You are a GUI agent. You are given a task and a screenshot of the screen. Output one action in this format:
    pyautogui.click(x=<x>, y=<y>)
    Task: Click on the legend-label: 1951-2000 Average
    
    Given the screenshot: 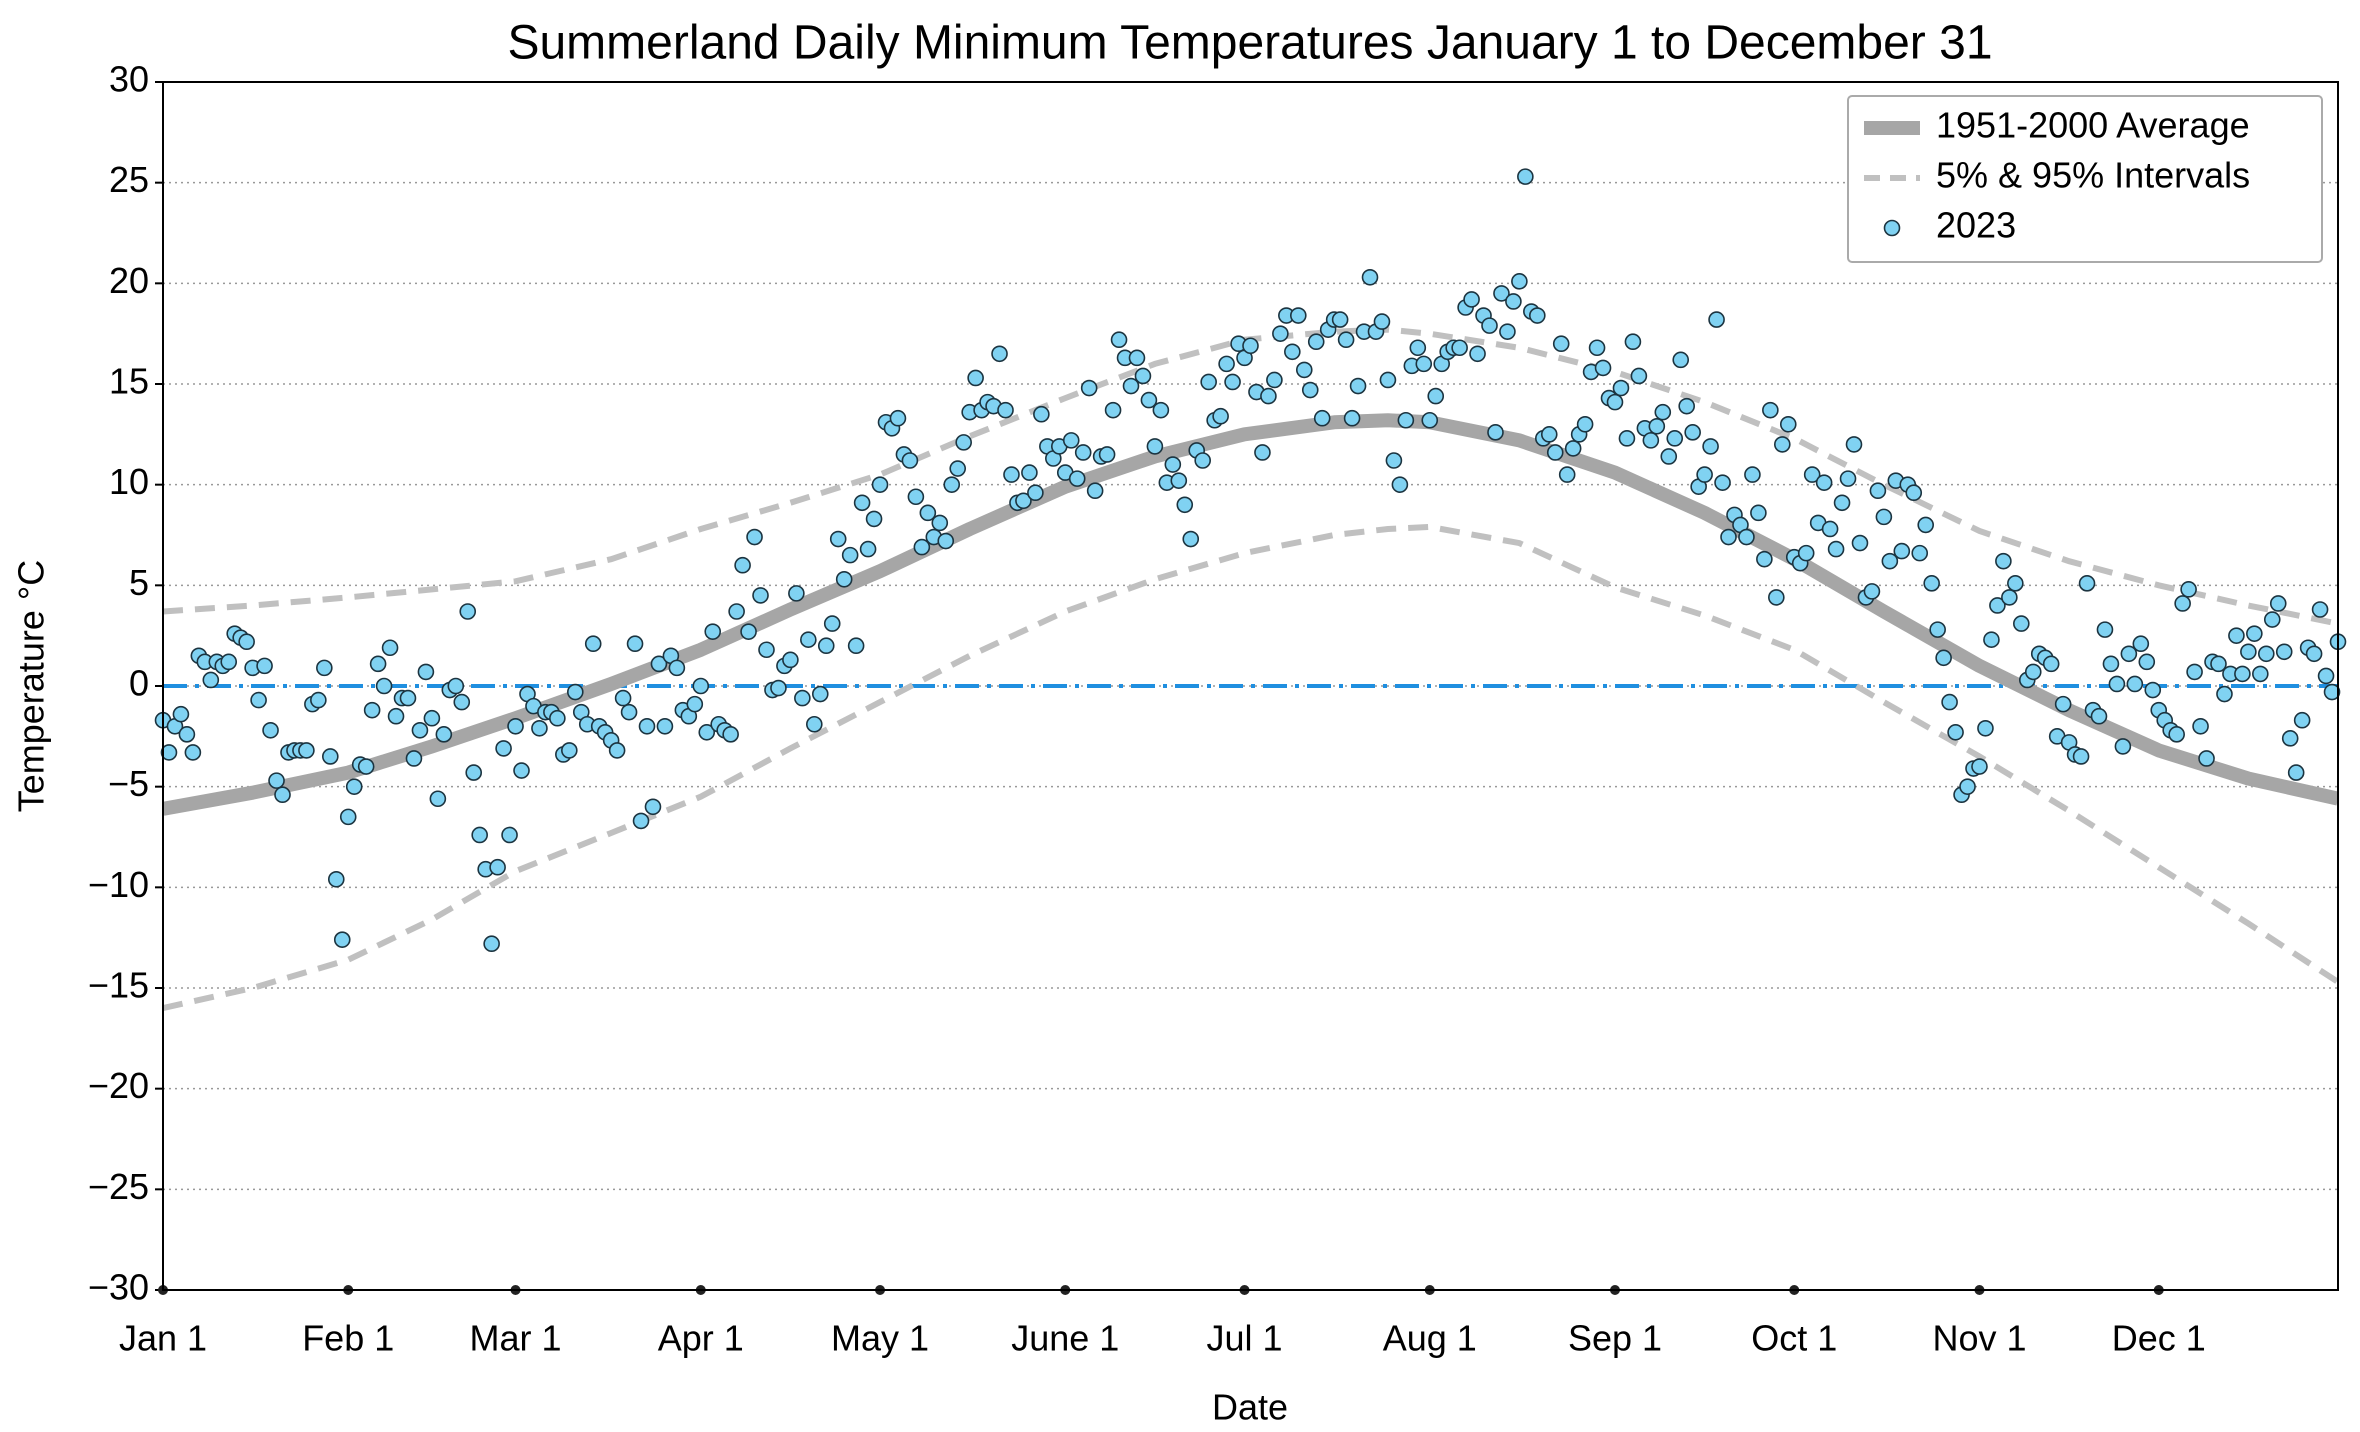 What is the action you would take?
    pyautogui.click(x=2093, y=125)
    